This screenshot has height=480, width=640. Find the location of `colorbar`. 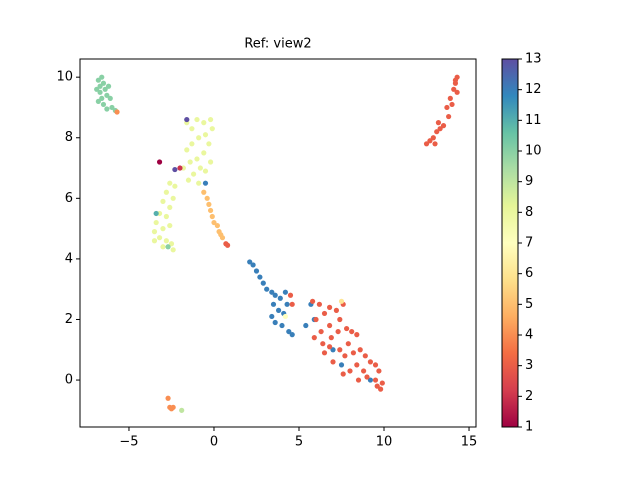

colorbar is located at coordinates (510, 243).